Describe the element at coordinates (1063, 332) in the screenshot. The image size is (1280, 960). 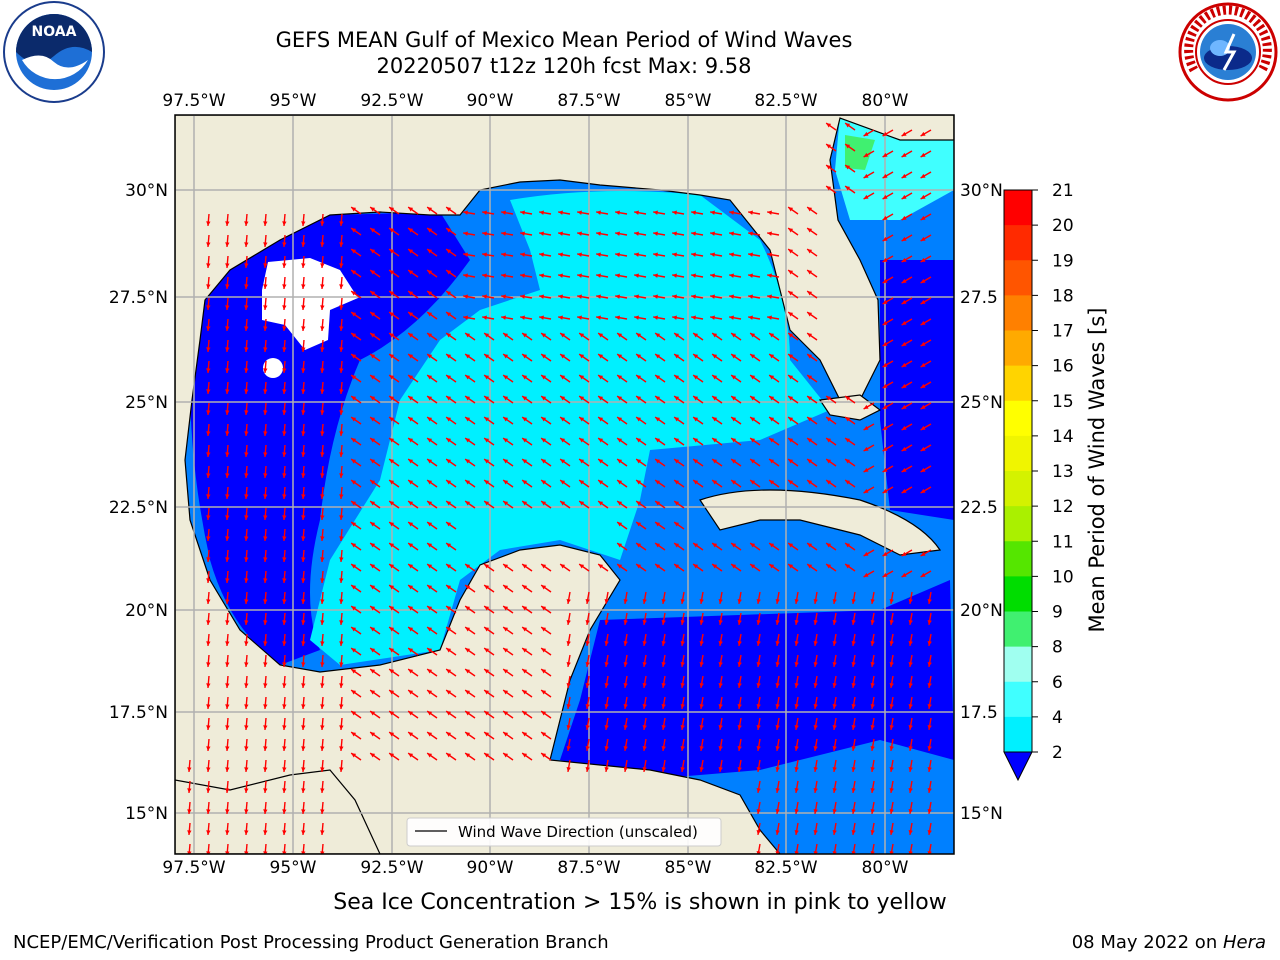
I see `colorbar-tick-label: 17` at that location.